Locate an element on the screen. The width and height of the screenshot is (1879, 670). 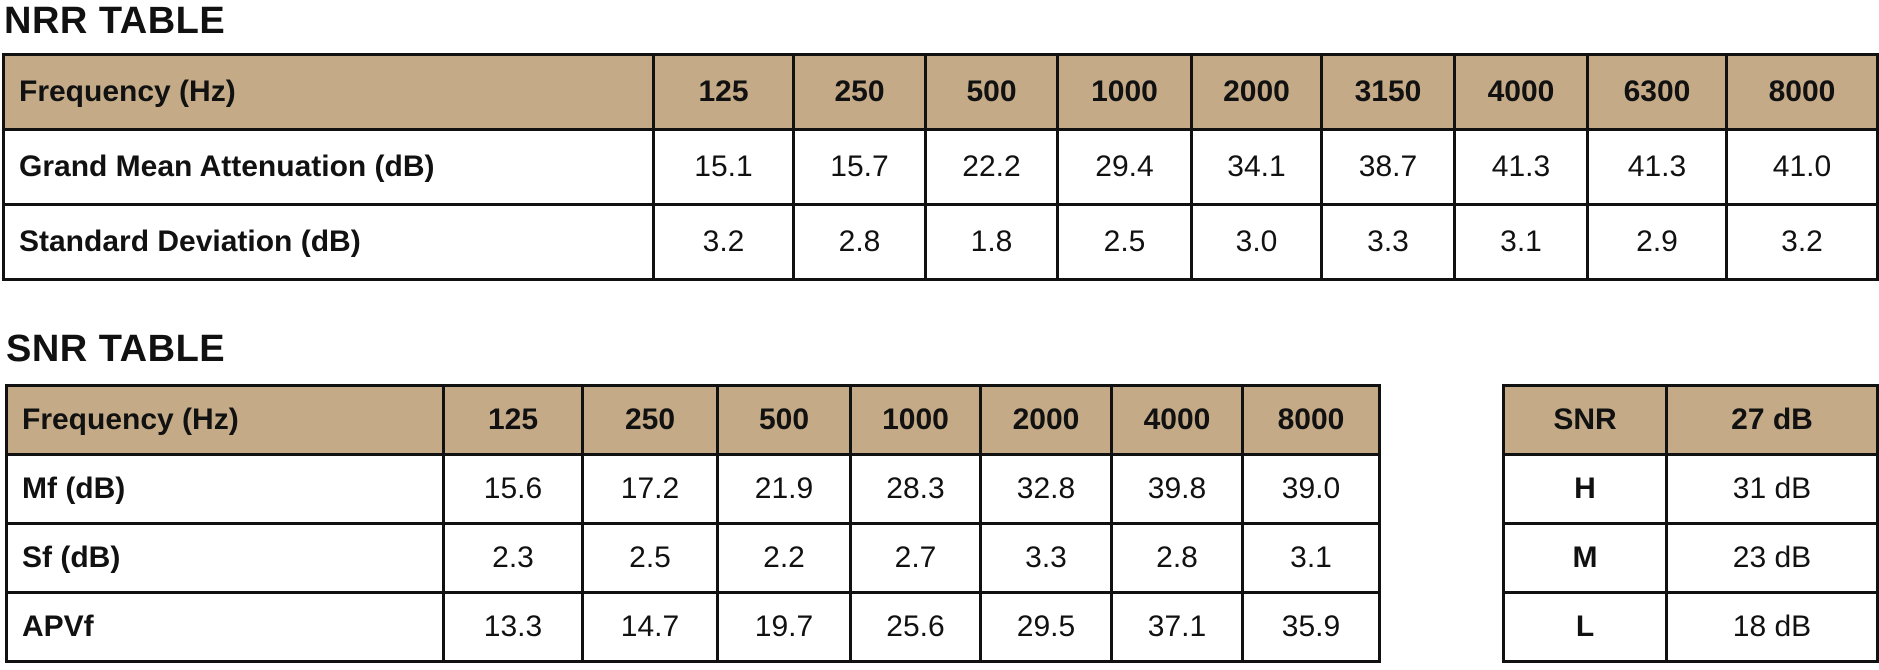
table-cell: 32.8 is located at coordinates (1046, 489).